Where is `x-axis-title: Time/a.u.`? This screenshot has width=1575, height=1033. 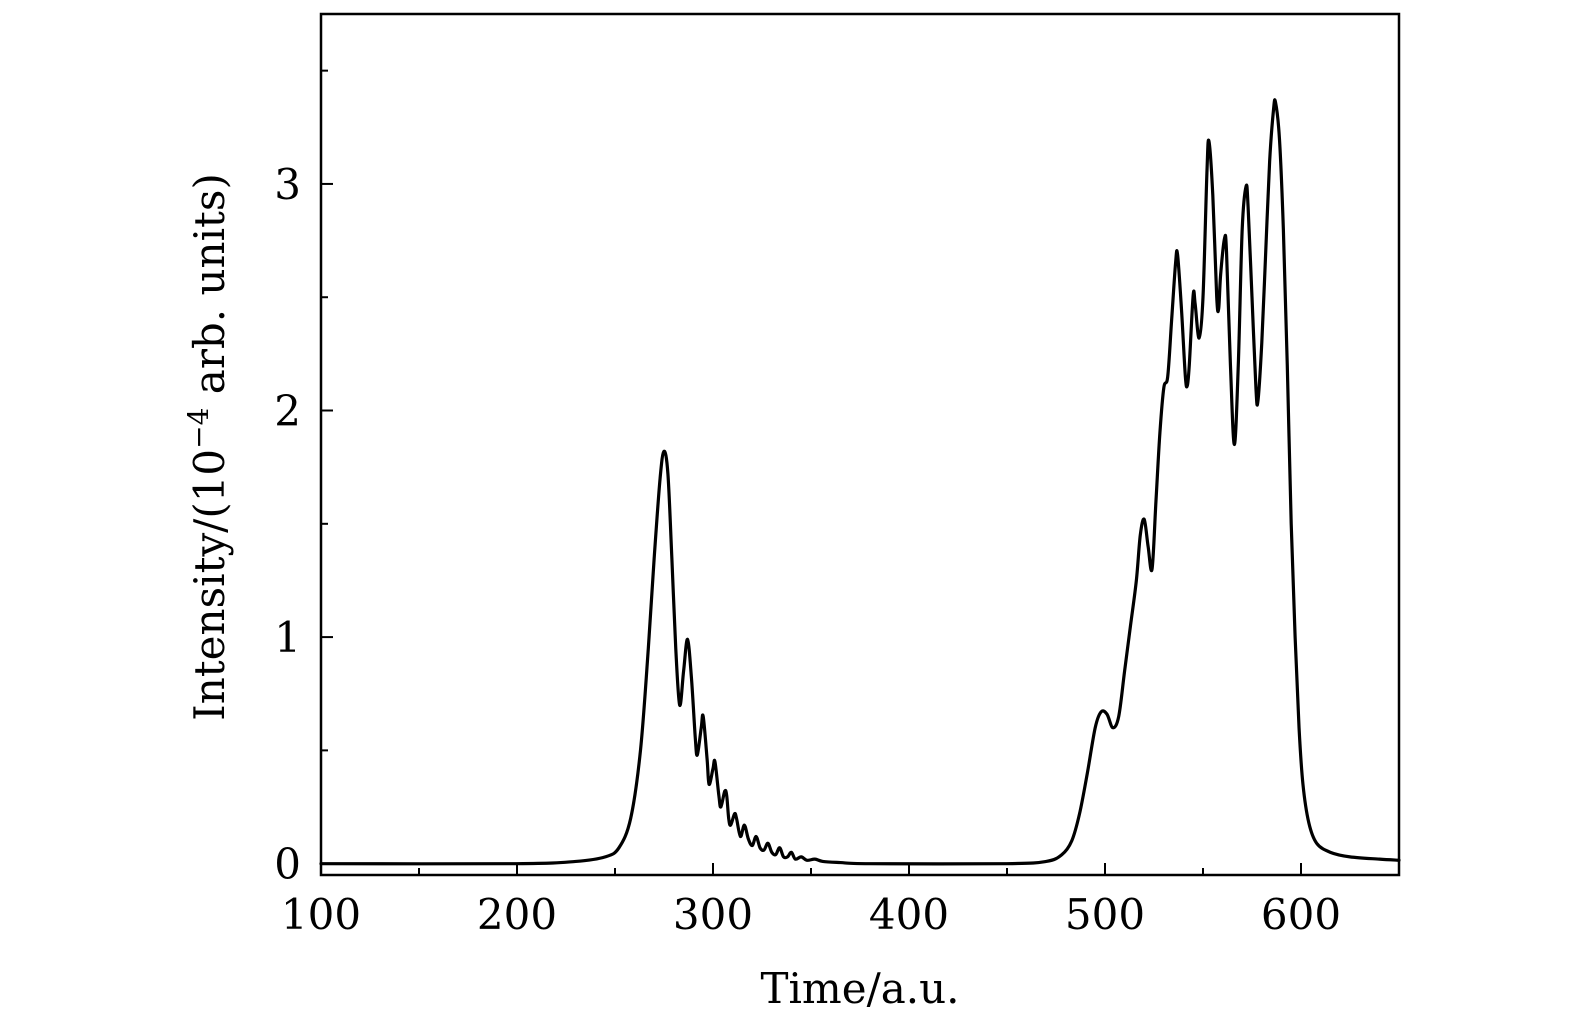 x-axis-title: Time/a.u. is located at coordinates (859, 988).